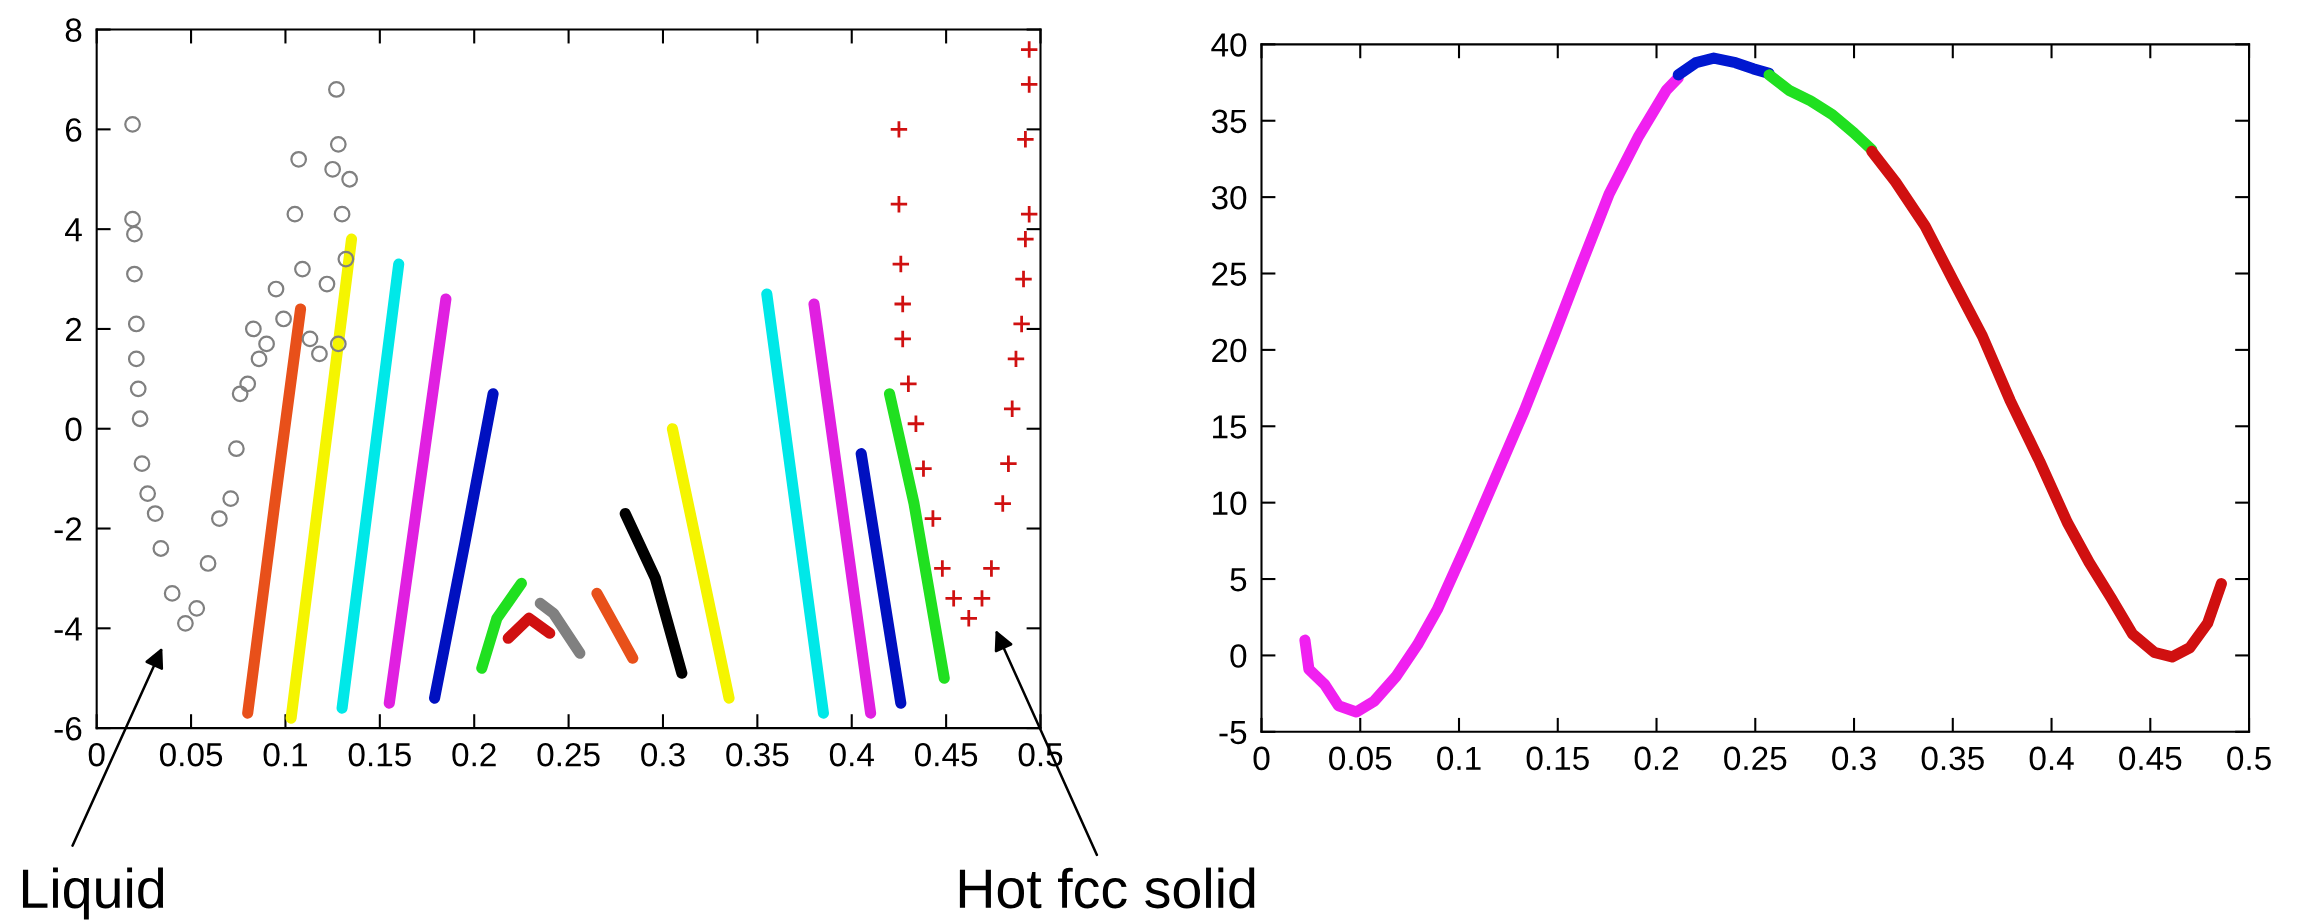 Image resolution: width=2302 pixels, height=924 pixels. Describe the element at coordinates (1238, 580) in the screenshot. I see `y-tick-label: 5` at that location.